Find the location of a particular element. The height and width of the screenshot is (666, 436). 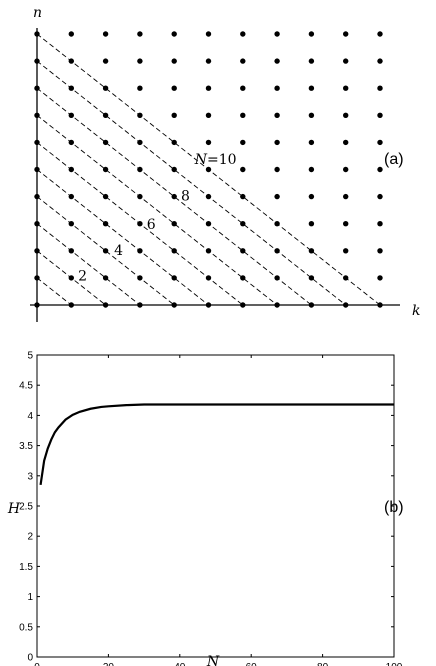

y-tick-label: 2.5 is located at coordinates (26, 507).